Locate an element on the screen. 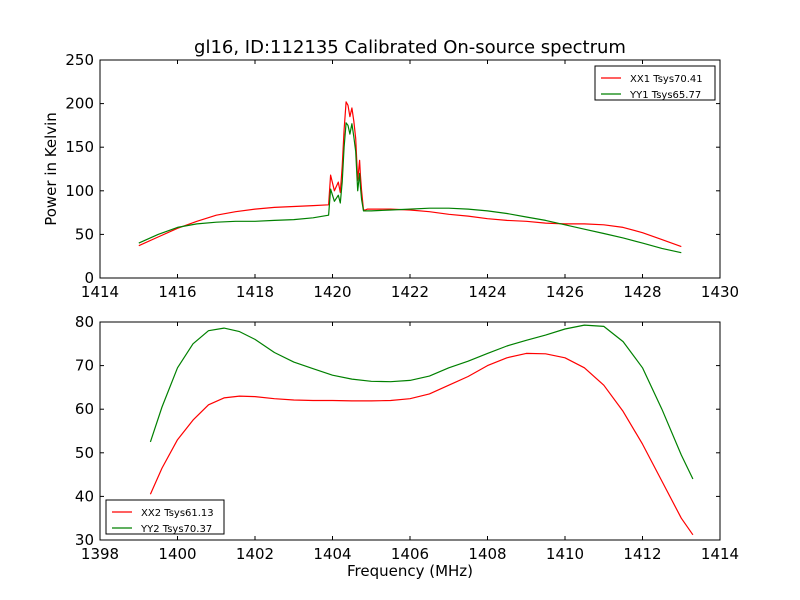 The image size is (800, 600). top-x-tick-label: 1414 is located at coordinates (100, 292).